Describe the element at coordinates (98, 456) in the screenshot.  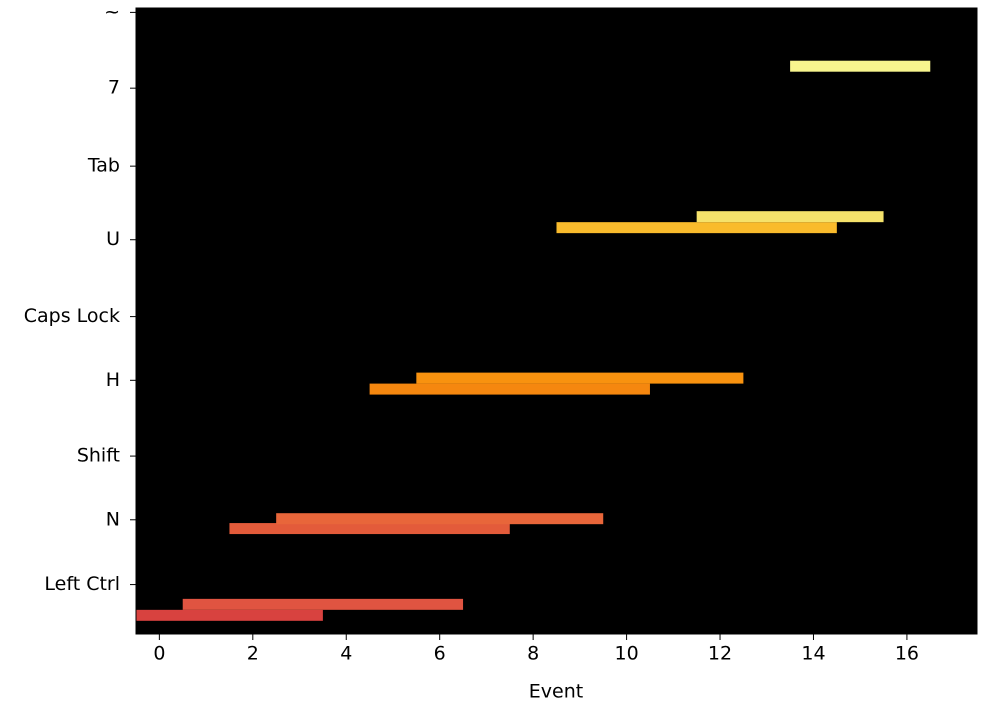
I see `y-tick-label: Shift` at that location.